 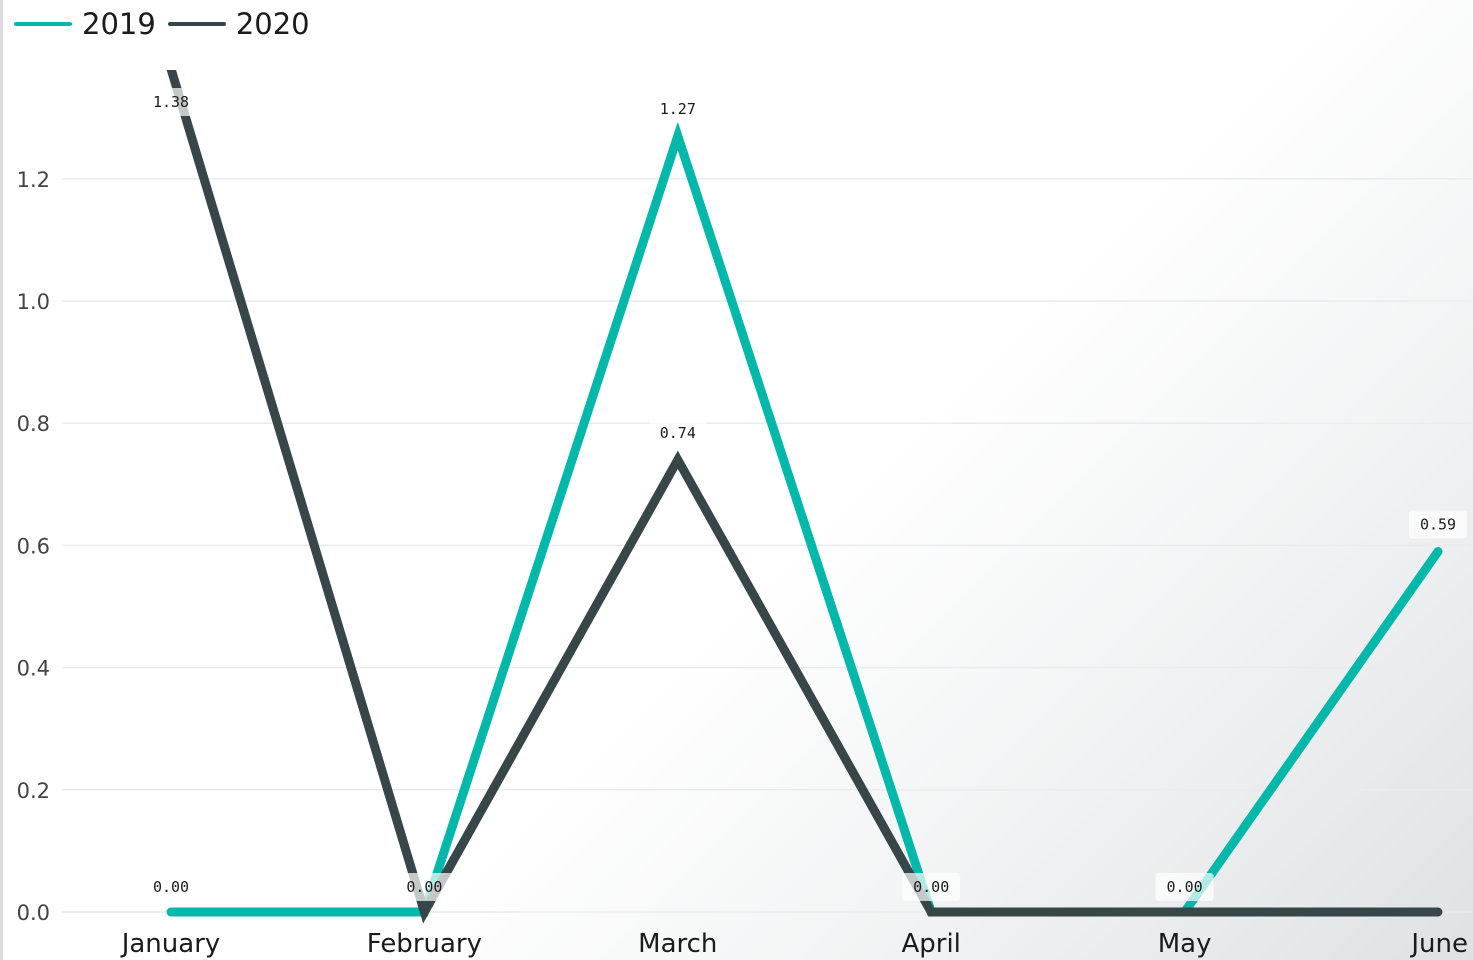 I want to click on y-axis-ticks: 0.0 0.2 0.4 0.6 0.8 1.0 1.2, so click(x=33, y=546).